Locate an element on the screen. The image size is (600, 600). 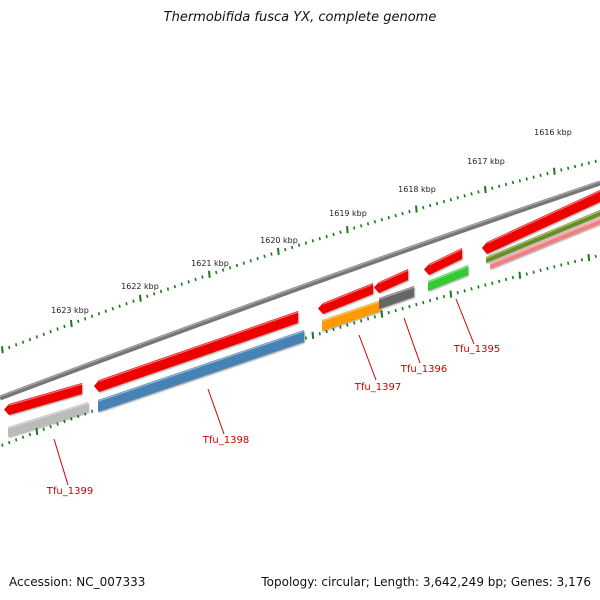
ruler-label: 1618 kbp is located at coordinates (417, 189).